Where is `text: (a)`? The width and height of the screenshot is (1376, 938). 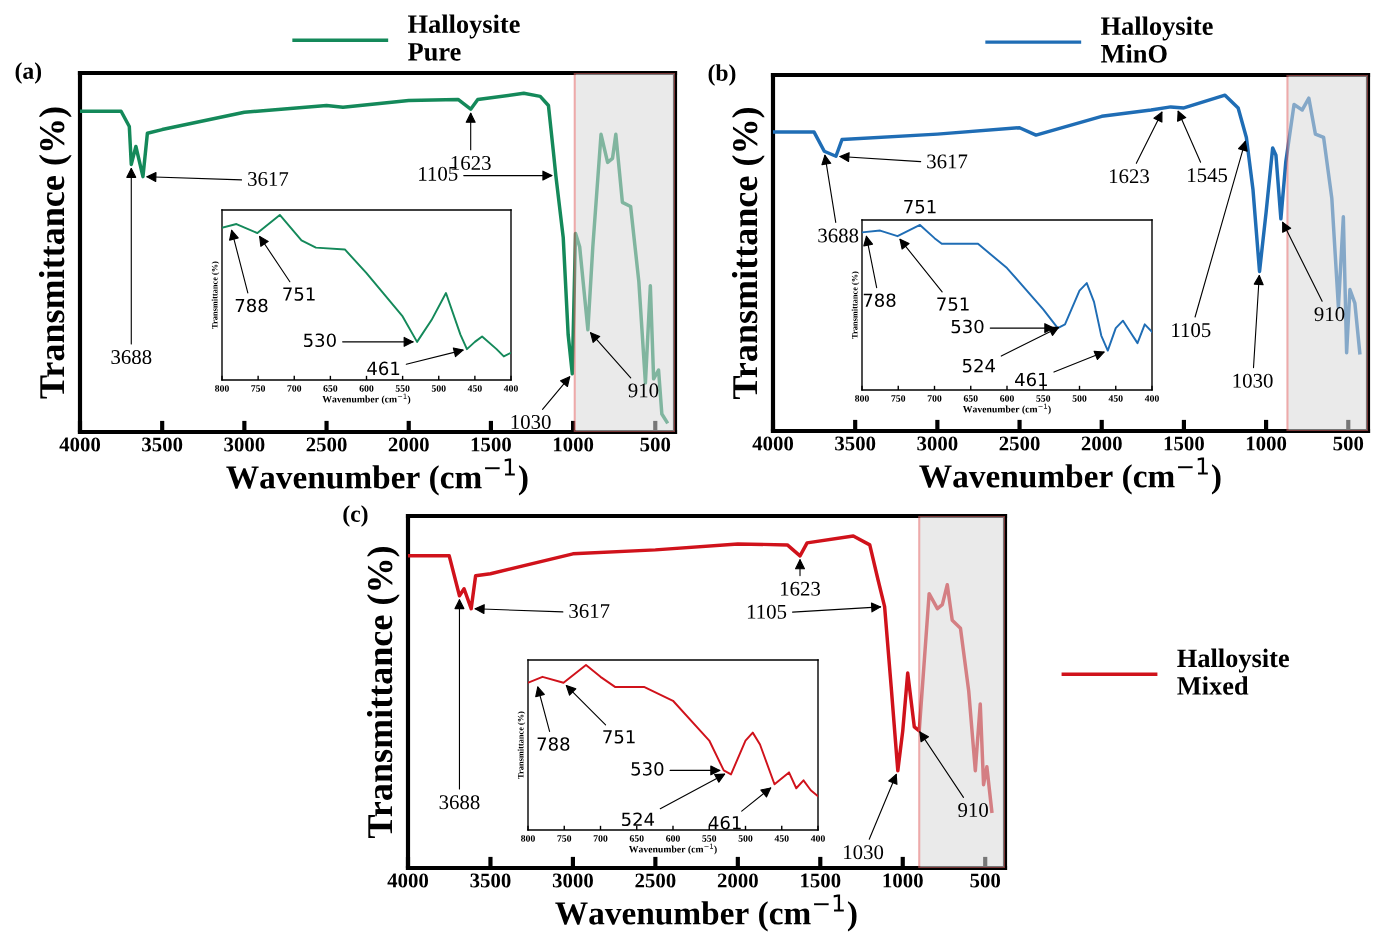 text: (a) is located at coordinates (28, 73).